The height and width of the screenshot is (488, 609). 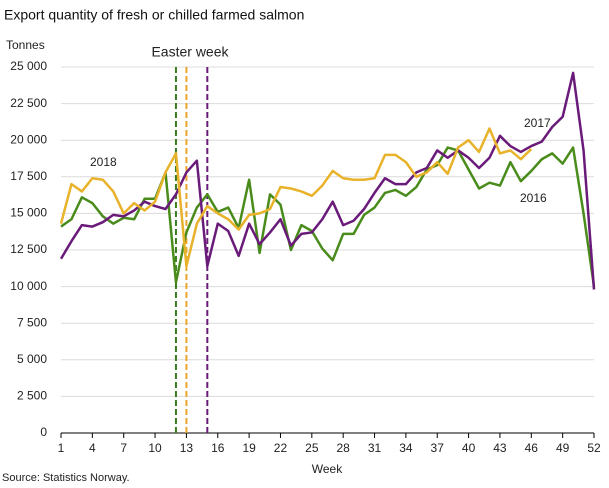 What do you see at coordinates (533, 198) in the screenshot?
I see `series-label: 2016` at bounding box center [533, 198].